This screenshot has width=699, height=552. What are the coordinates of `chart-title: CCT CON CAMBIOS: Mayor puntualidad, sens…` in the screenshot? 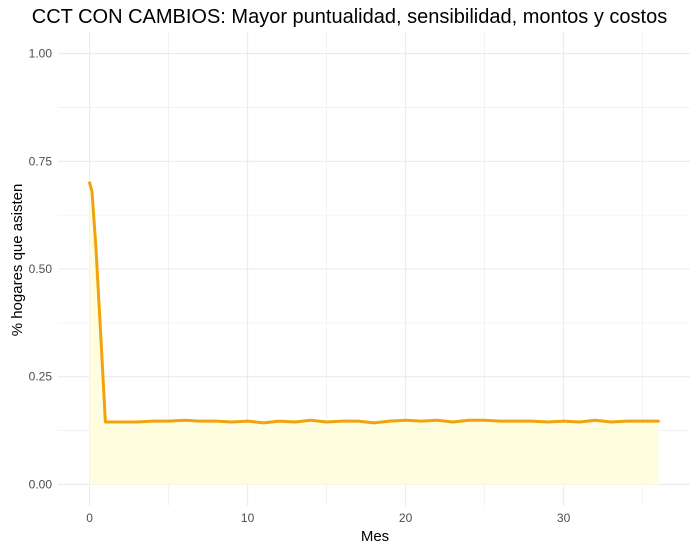 It's located at (349, 17).